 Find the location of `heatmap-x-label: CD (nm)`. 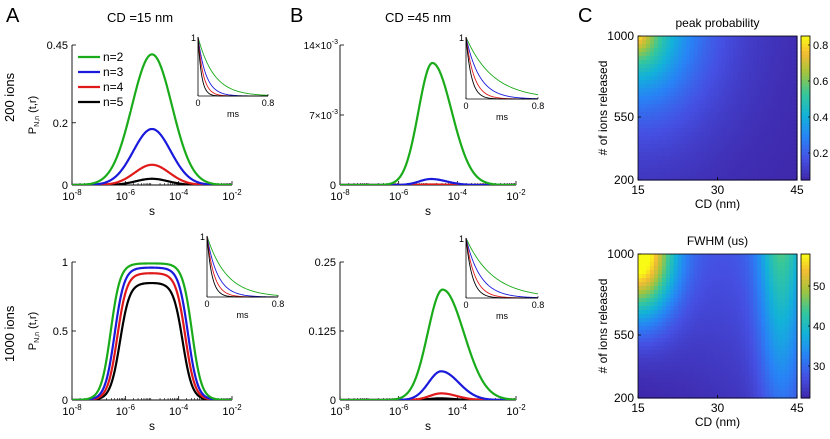

heatmap-x-label: CD (nm) is located at coordinates (717, 422).